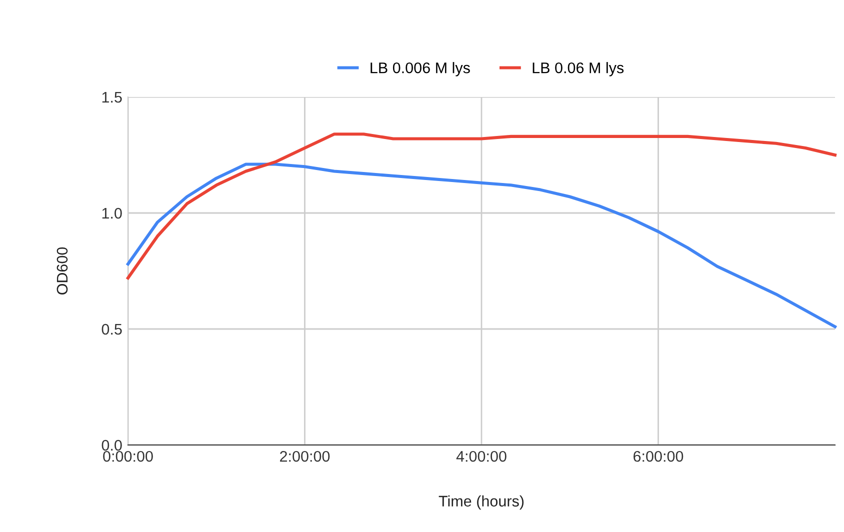 This screenshot has width=844, height=532. Describe the element at coordinates (481, 502) in the screenshot. I see `x-axis-title: Time (hours)` at that location.